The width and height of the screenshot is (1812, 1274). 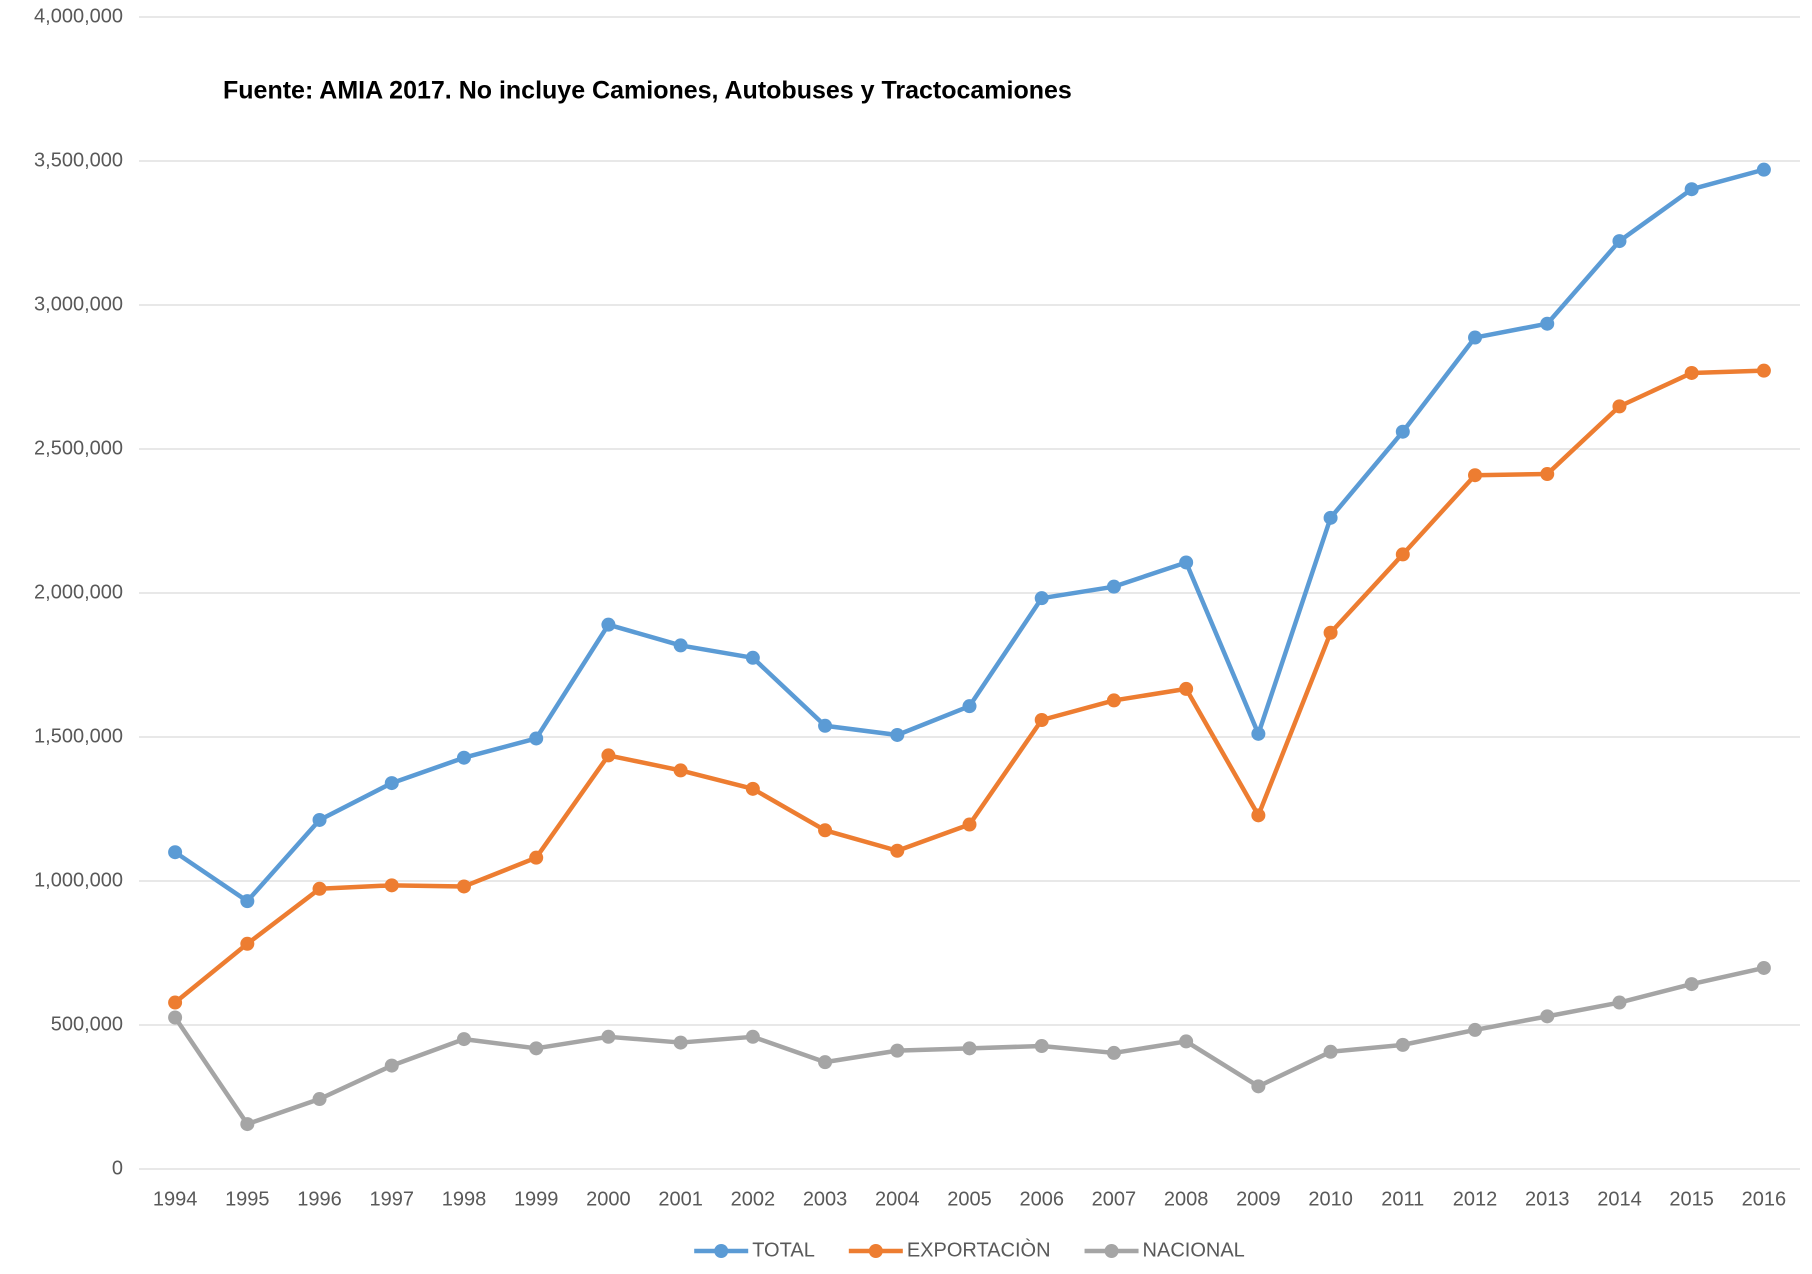 What do you see at coordinates (1041, 1199) in the screenshot?
I see `x-tick-label: 2006` at bounding box center [1041, 1199].